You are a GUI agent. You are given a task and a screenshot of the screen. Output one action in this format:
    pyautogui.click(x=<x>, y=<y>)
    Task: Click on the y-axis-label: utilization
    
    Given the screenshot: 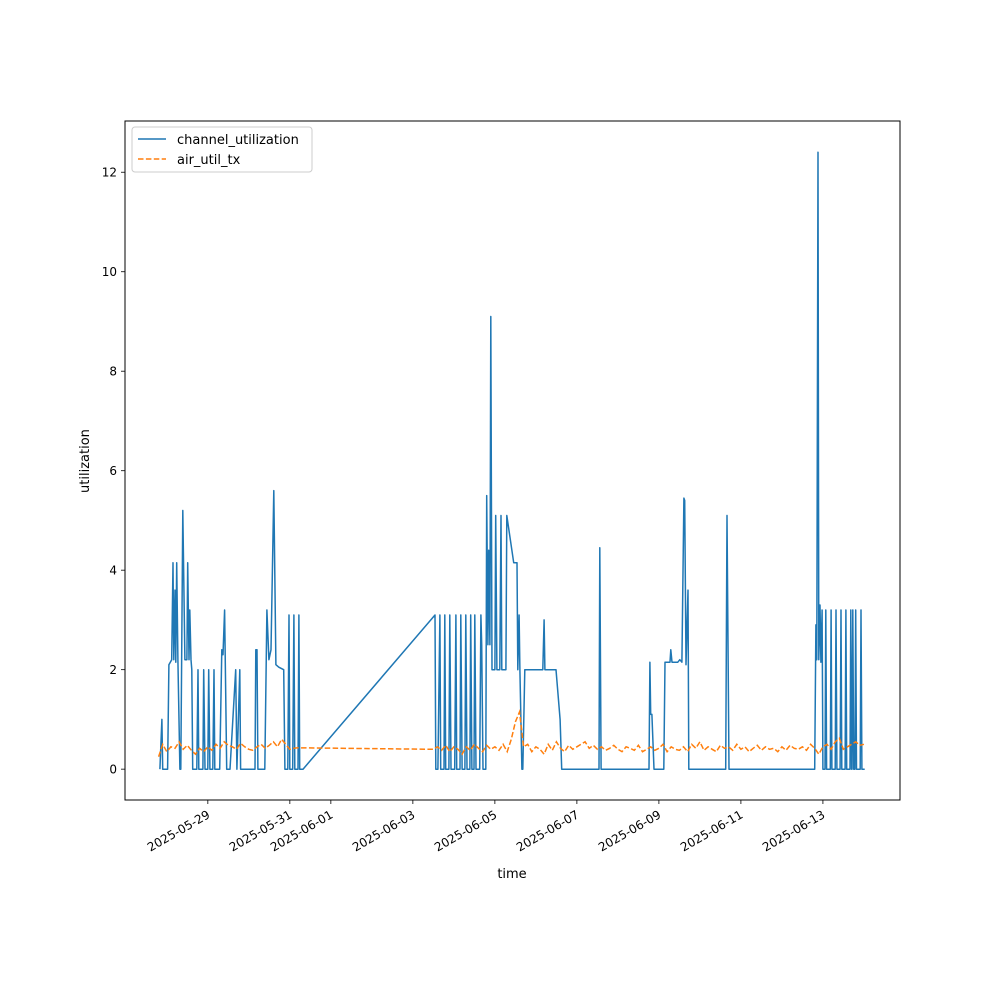 What is the action you would take?
    pyautogui.click(x=85, y=461)
    